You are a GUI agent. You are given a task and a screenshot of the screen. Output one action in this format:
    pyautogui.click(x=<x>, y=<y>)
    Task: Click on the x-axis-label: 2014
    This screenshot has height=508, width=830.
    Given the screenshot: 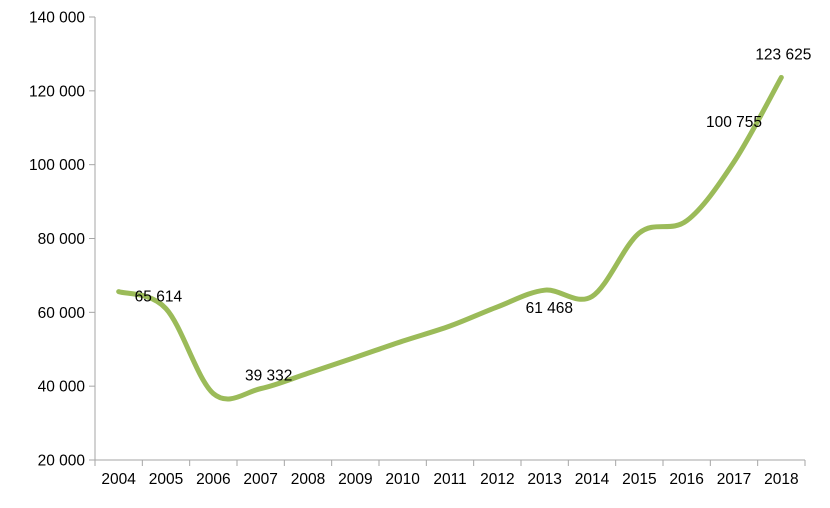 What is the action you would take?
    pyautogui.click(x=592, y=479)
    